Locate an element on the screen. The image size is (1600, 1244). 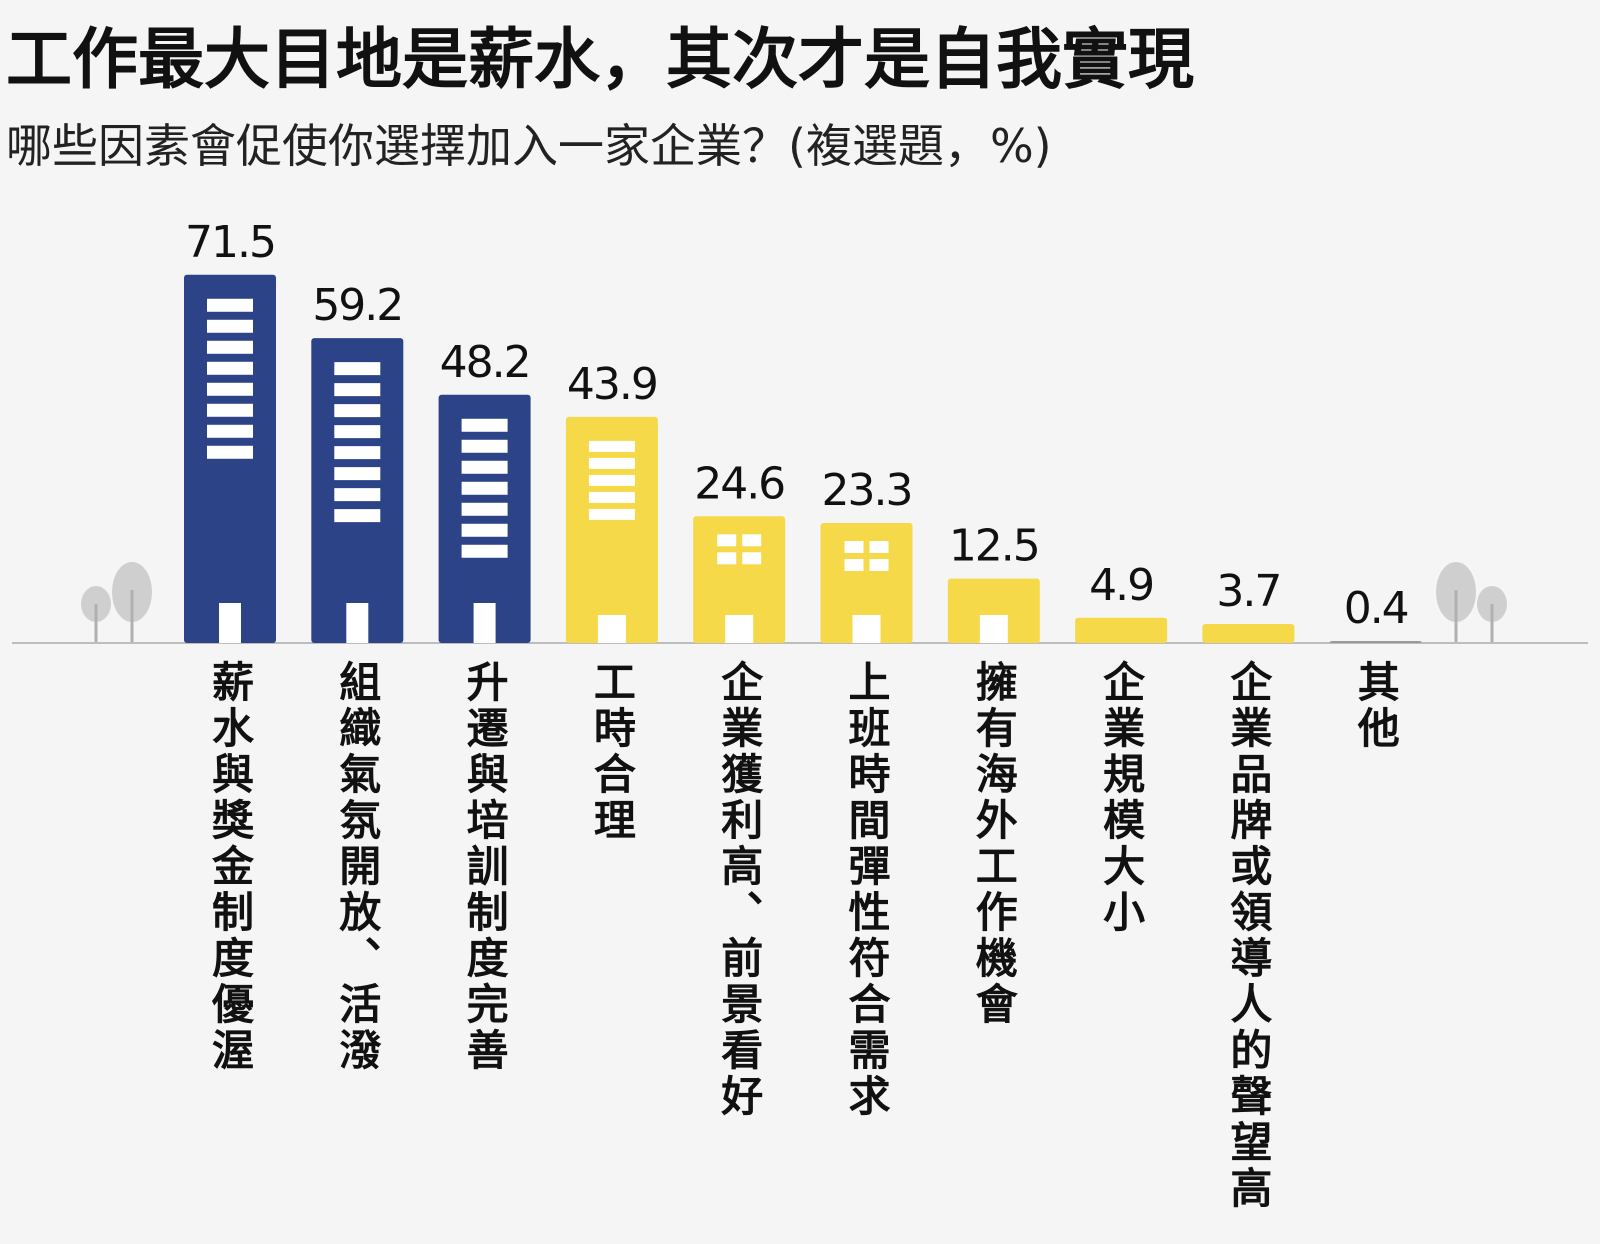
value-label: 12.5 is located at coordinates (994, 546).